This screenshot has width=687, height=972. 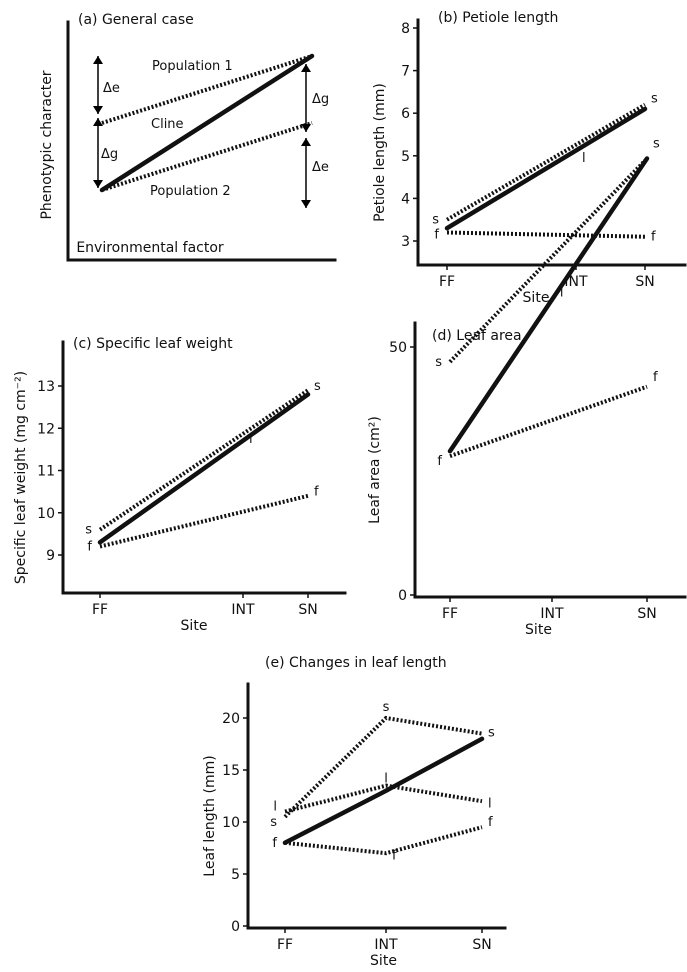 I want to click on y-tick-label: 20, so click(x=231, y=719).